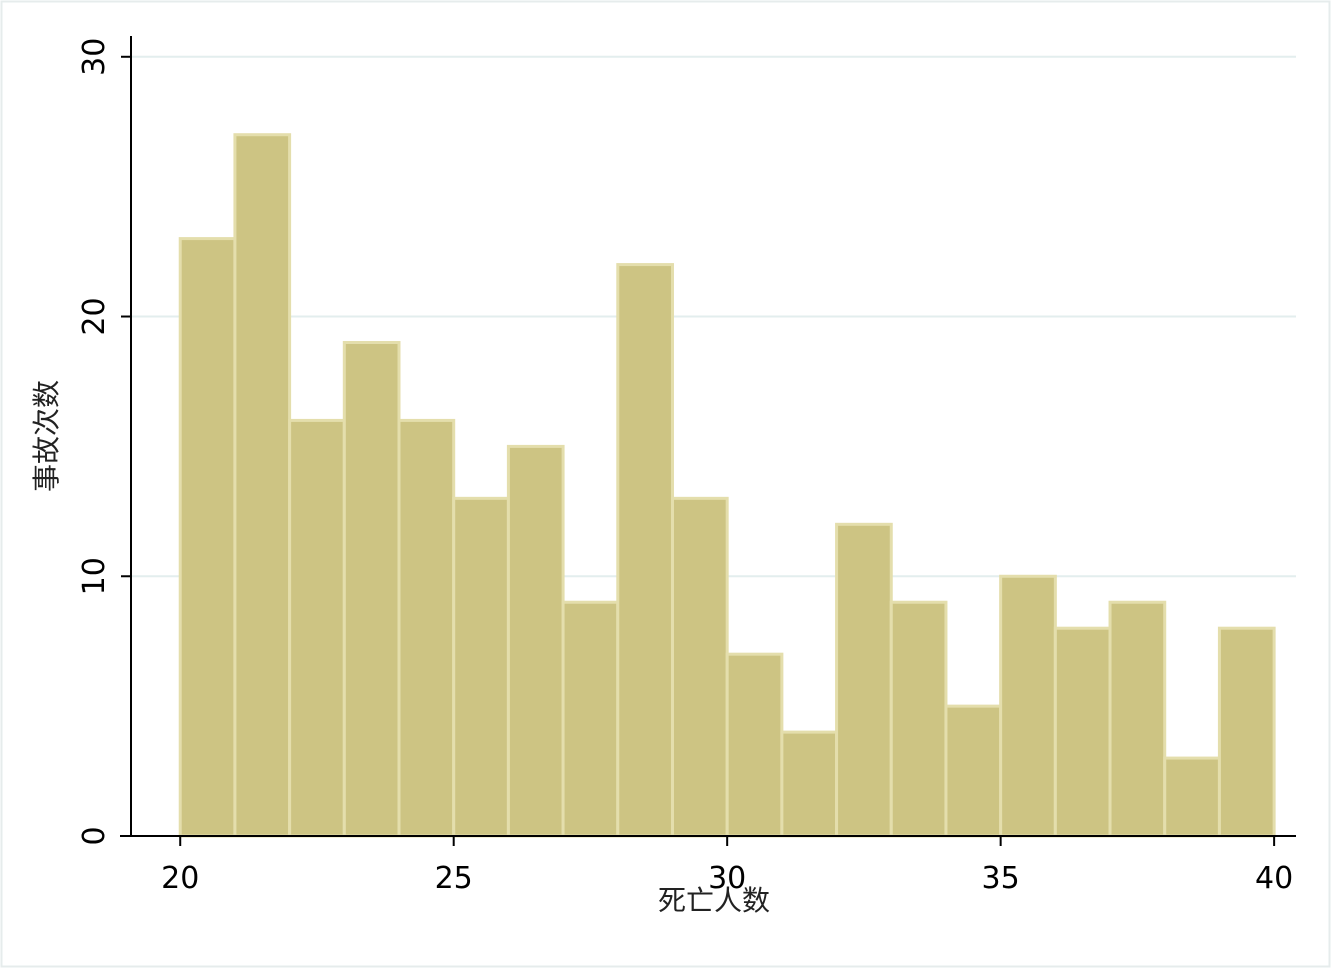 The image size is (1331, 968). Describe the element at coordinates (46, 436) in the screenshot. I see `y-axis-title: 事故次数` at that location.